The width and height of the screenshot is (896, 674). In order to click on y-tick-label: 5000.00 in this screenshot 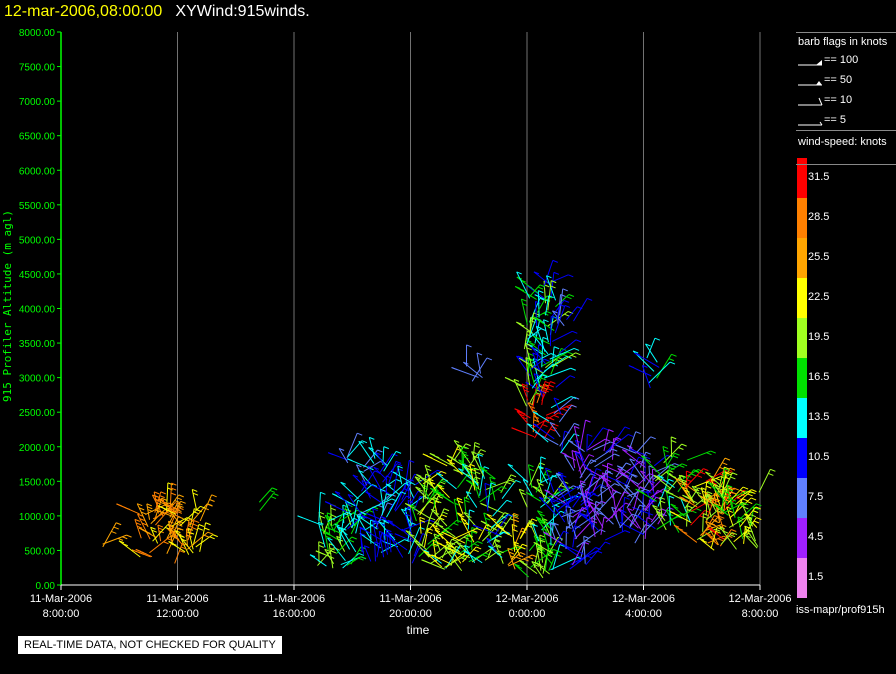, I will do `click(37, 240)`.